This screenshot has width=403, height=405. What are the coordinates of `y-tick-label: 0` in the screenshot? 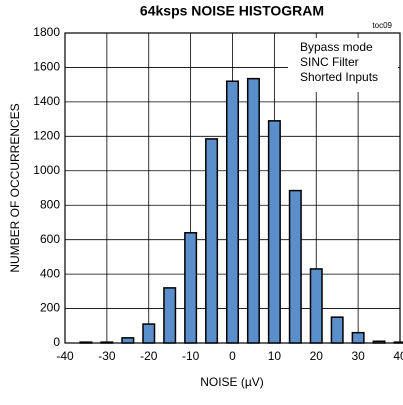 It's located at (56, 342).